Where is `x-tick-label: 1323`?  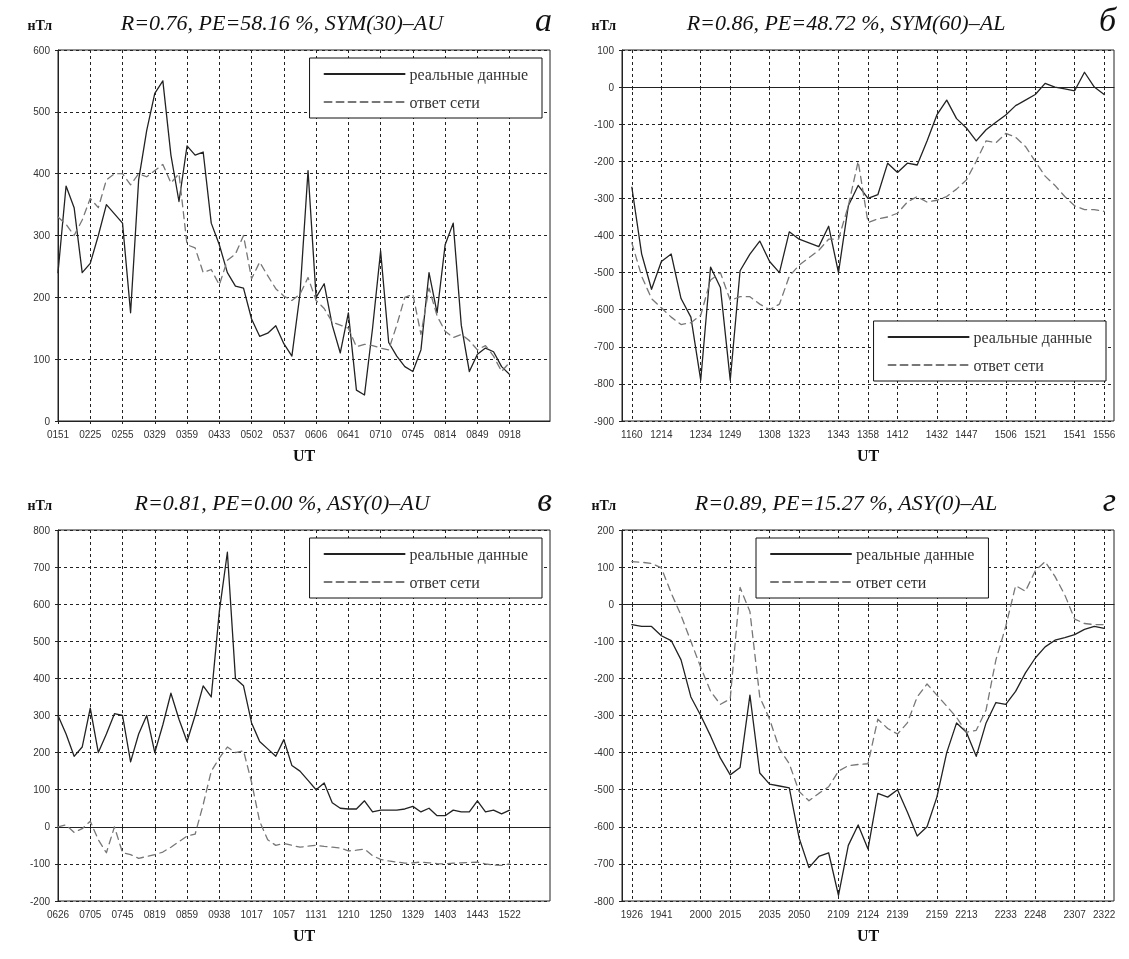
x-tick-label: 1323 is located at coordinates (799, 434).